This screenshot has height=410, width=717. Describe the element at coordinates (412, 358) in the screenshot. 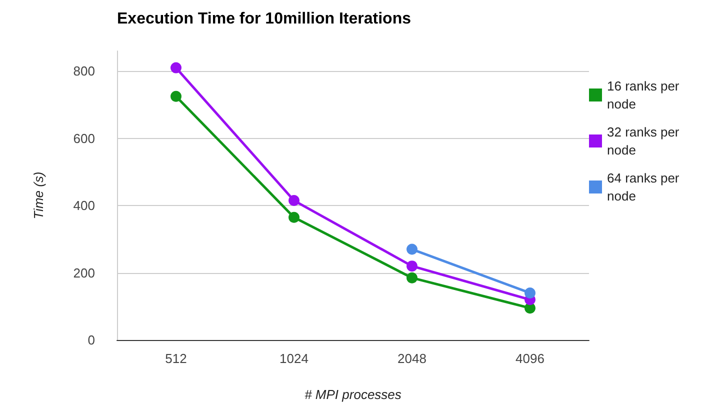

I see `x-tick-label: 2048` at that location.